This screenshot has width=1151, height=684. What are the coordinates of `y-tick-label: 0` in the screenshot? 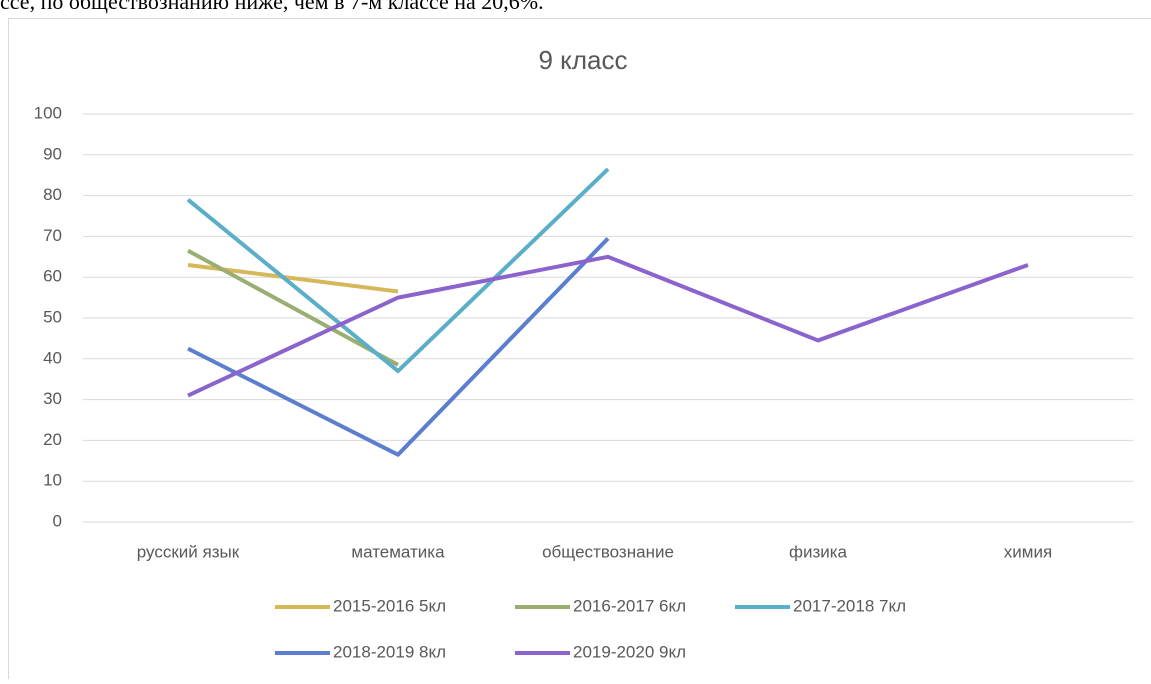 It's located at (57, 520).